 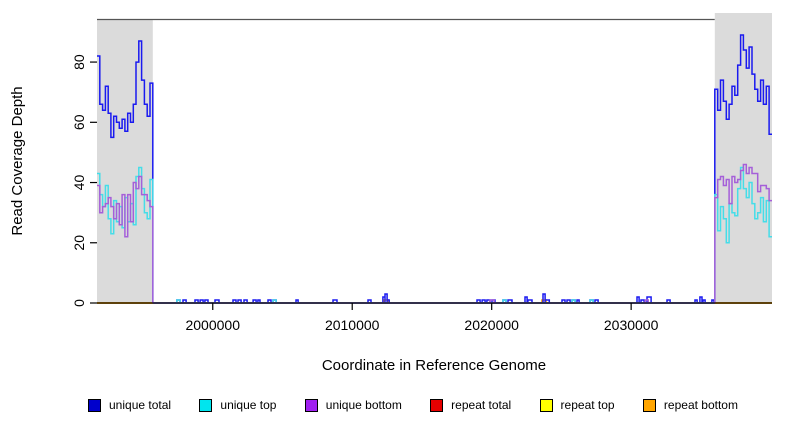 What do you see at coordinates (79, 183) in the screenshot?
I see `y-tick-label: 40` at bounding box center [79, 183].